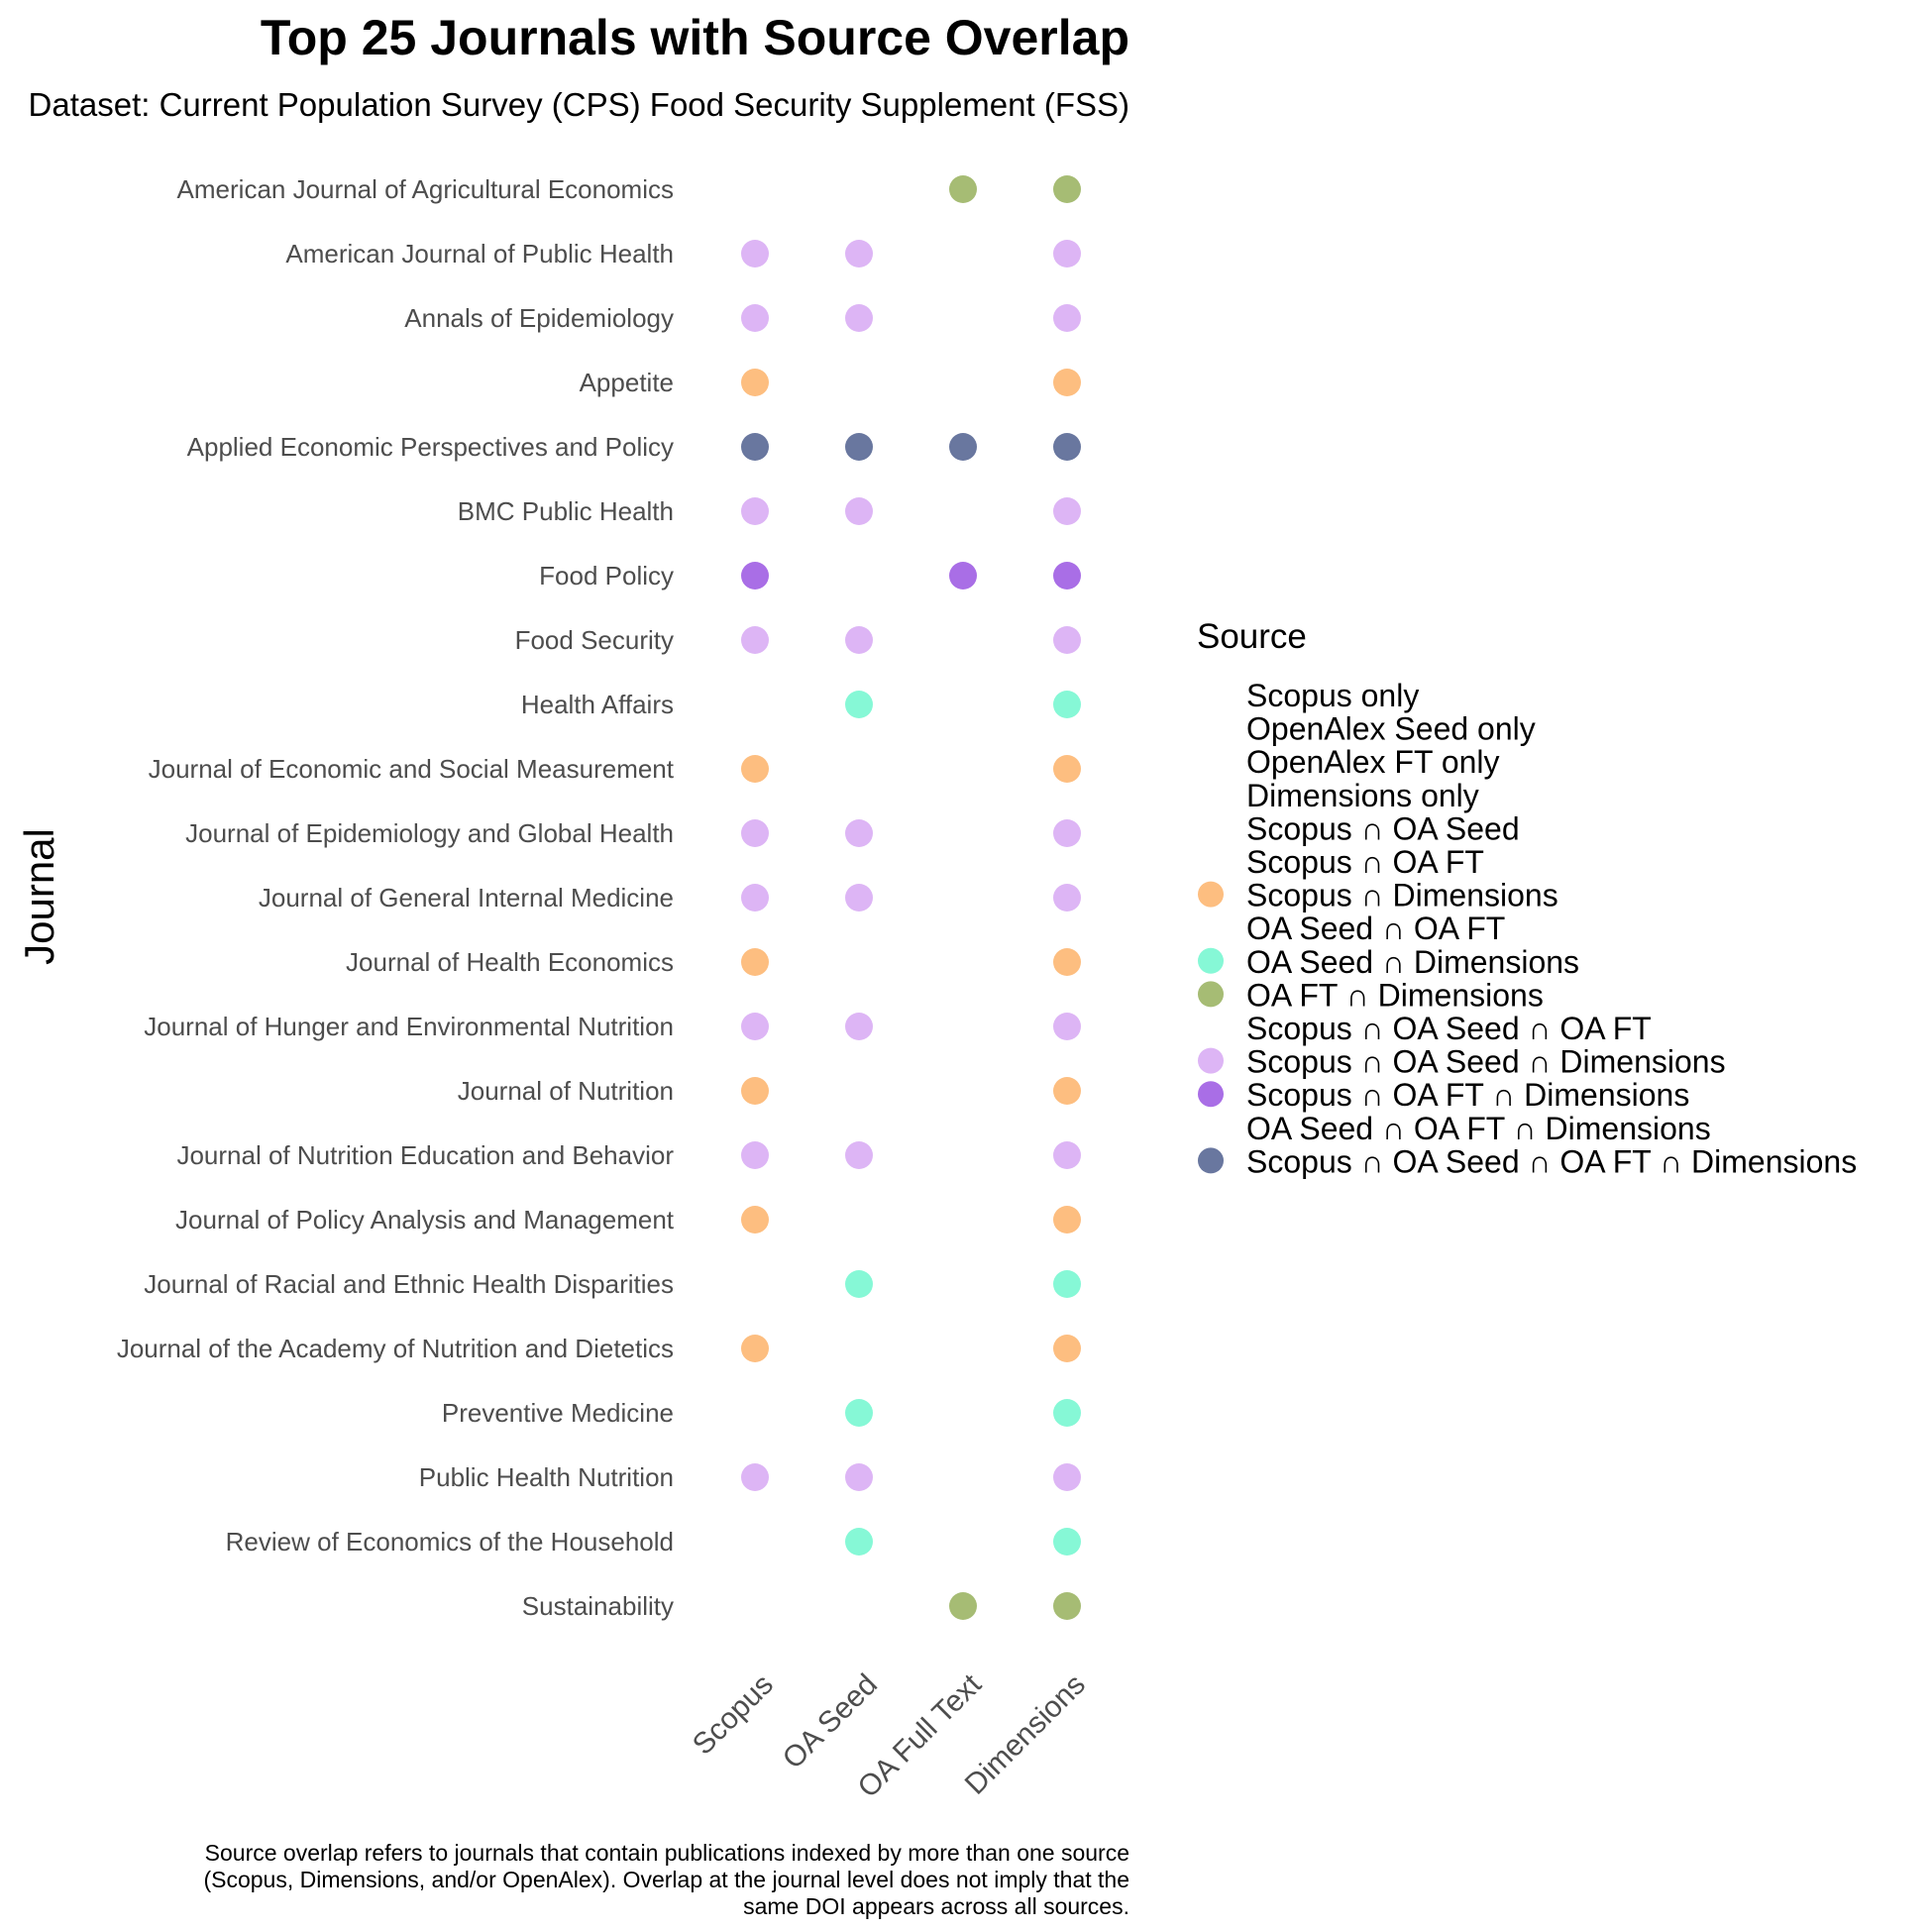  I want to click on y-tick-label: Health Affairs, so click(597, 705).